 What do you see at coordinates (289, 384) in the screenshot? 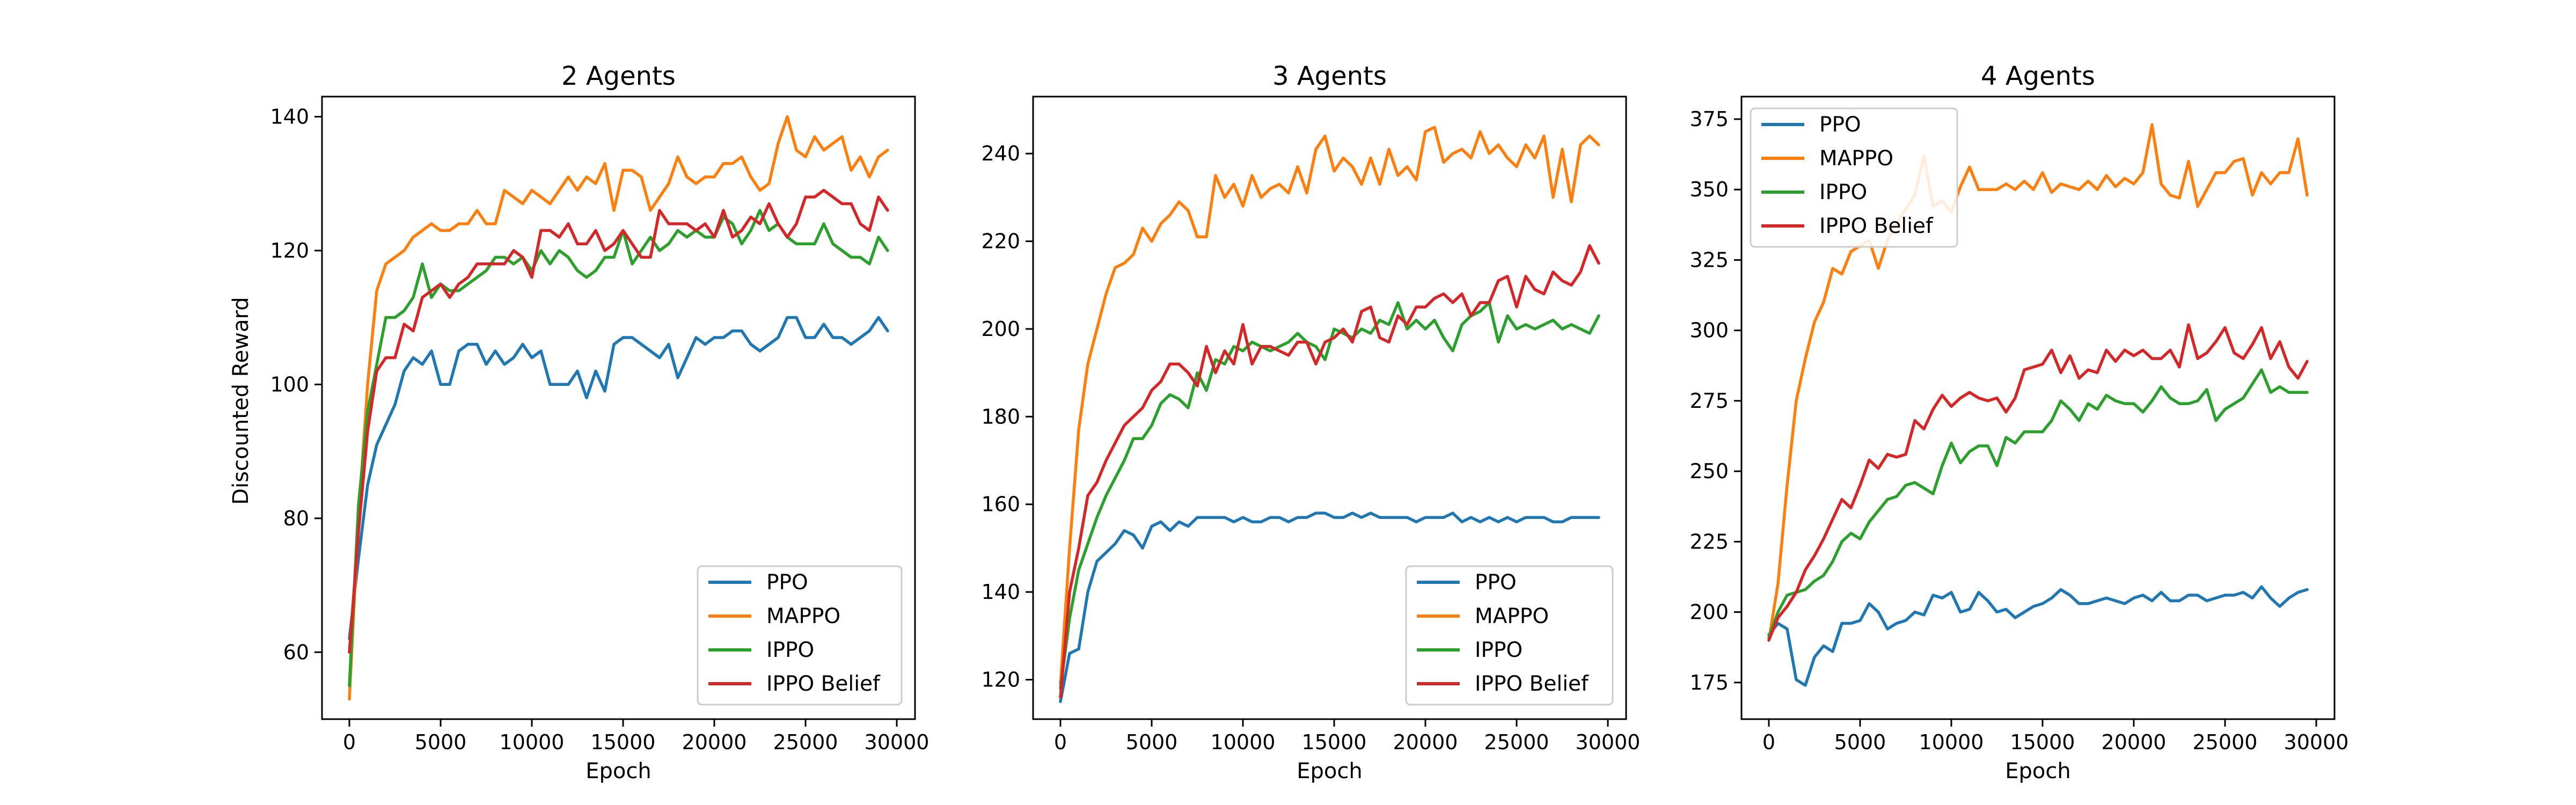
I see `y-tick-label: 100` at bounding box center [289, 384].